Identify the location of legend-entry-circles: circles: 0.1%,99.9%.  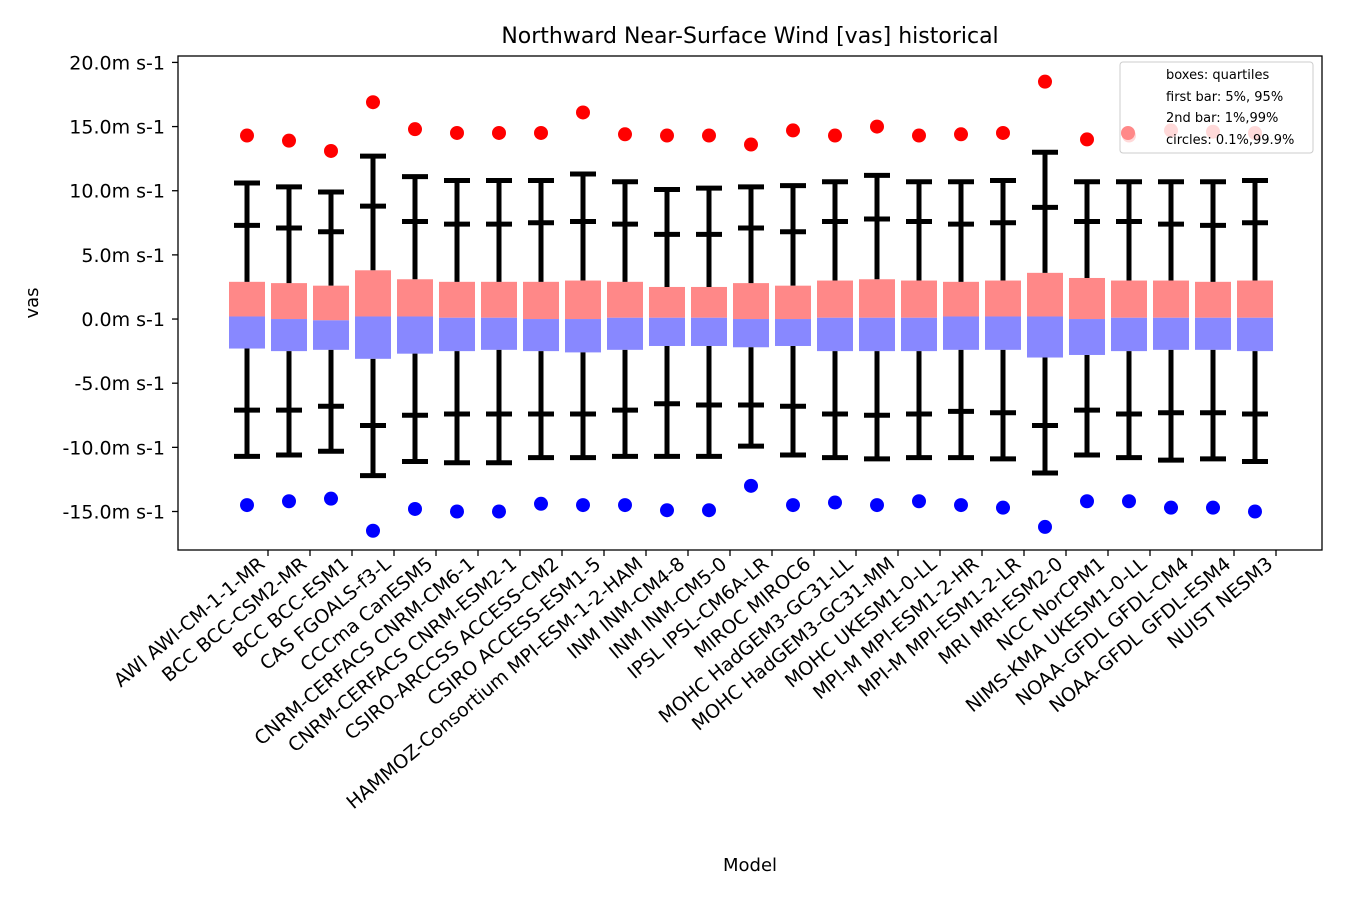
(1230, 140).